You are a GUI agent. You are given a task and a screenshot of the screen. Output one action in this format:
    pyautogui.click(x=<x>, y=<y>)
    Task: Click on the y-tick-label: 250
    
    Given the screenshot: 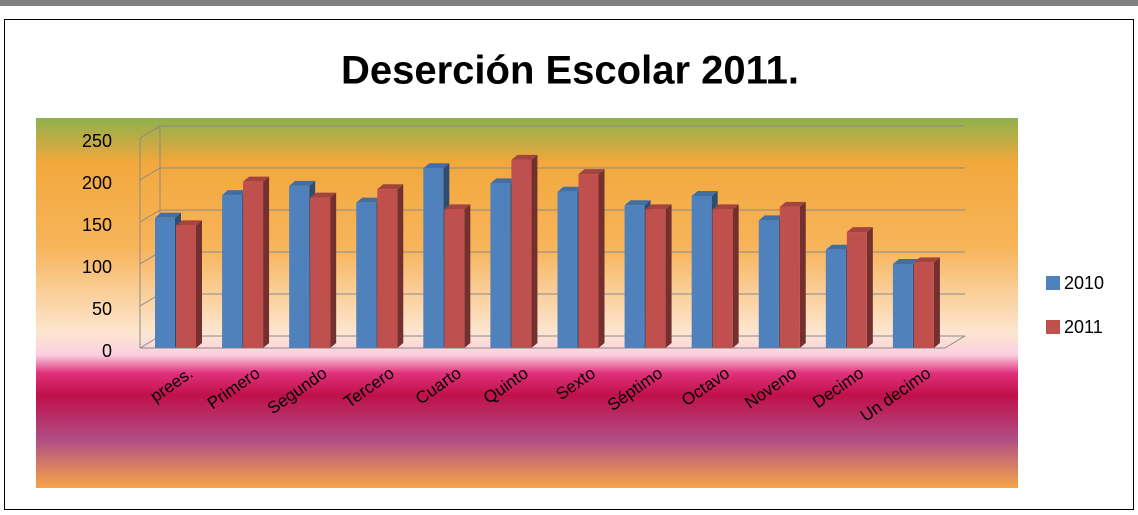 What is the action you would take?
    pyautogui.click(x=97, y=141)
    